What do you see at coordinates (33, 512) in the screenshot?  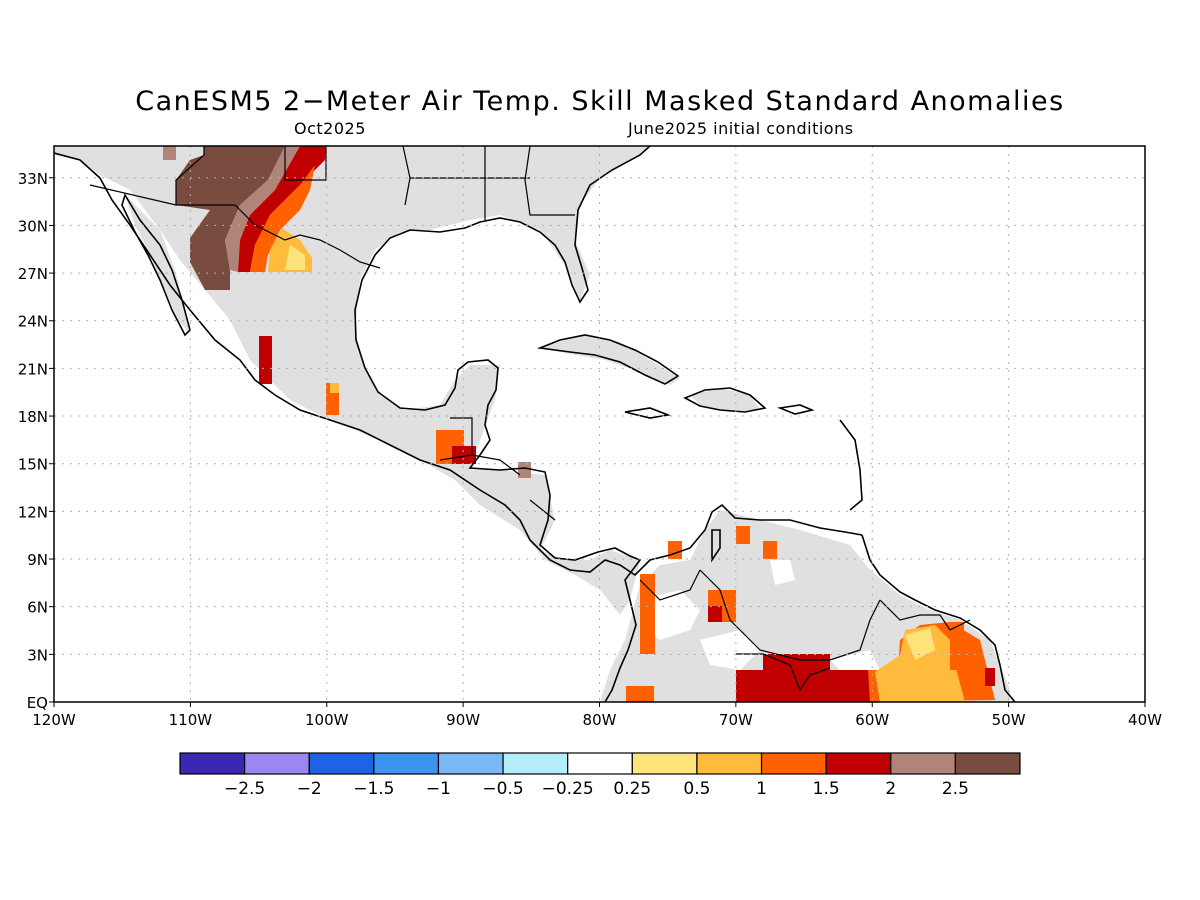 I see `lat-tick-label: 12N` at bounding box center [33, 512].